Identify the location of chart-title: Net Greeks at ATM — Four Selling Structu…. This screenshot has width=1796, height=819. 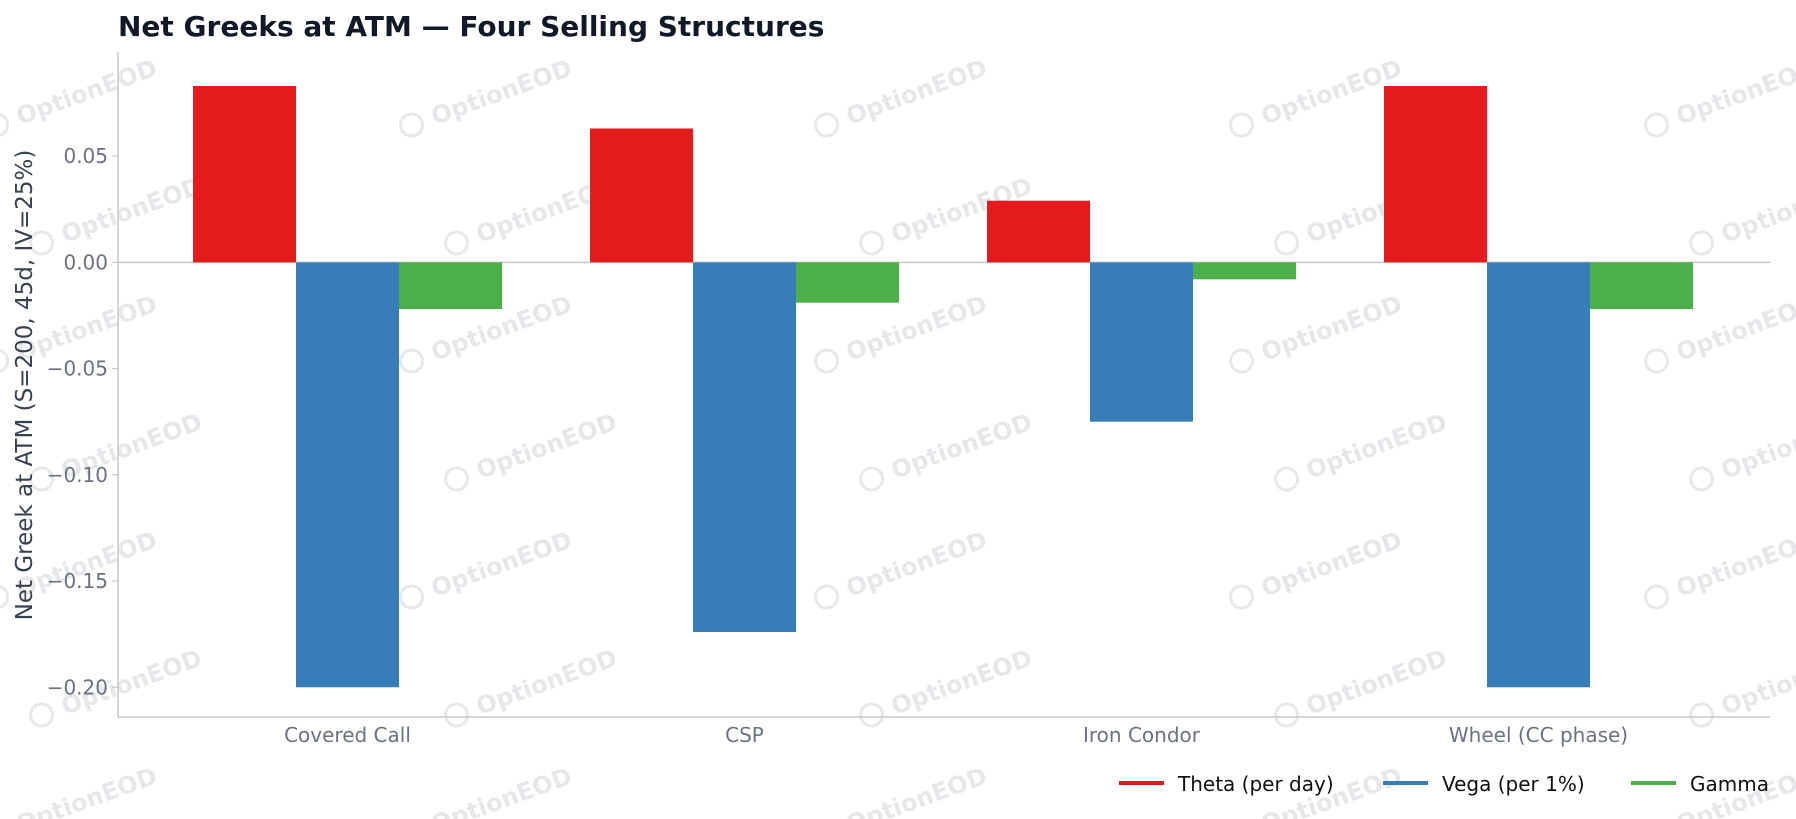
(471, 26).